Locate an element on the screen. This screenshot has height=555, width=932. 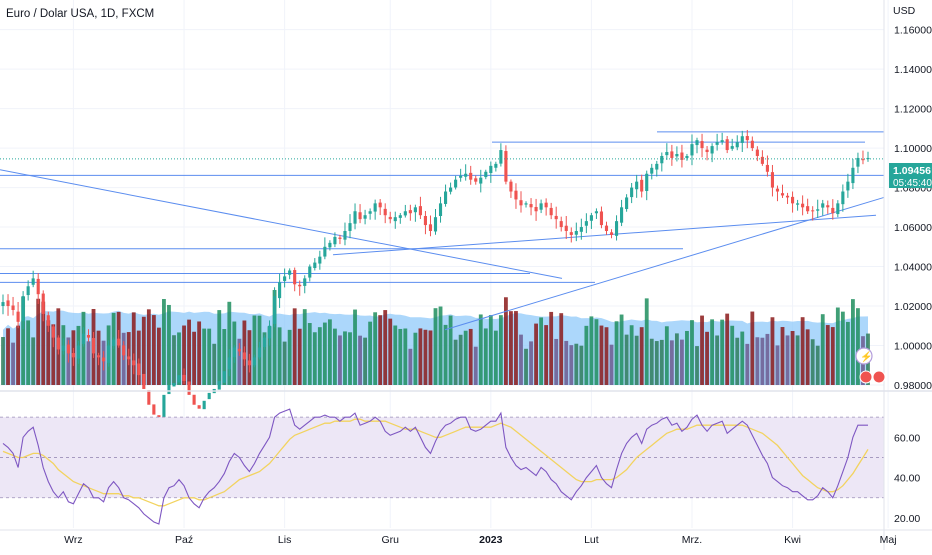
event-icons: ⚡ is located at coordinates (870, 365).